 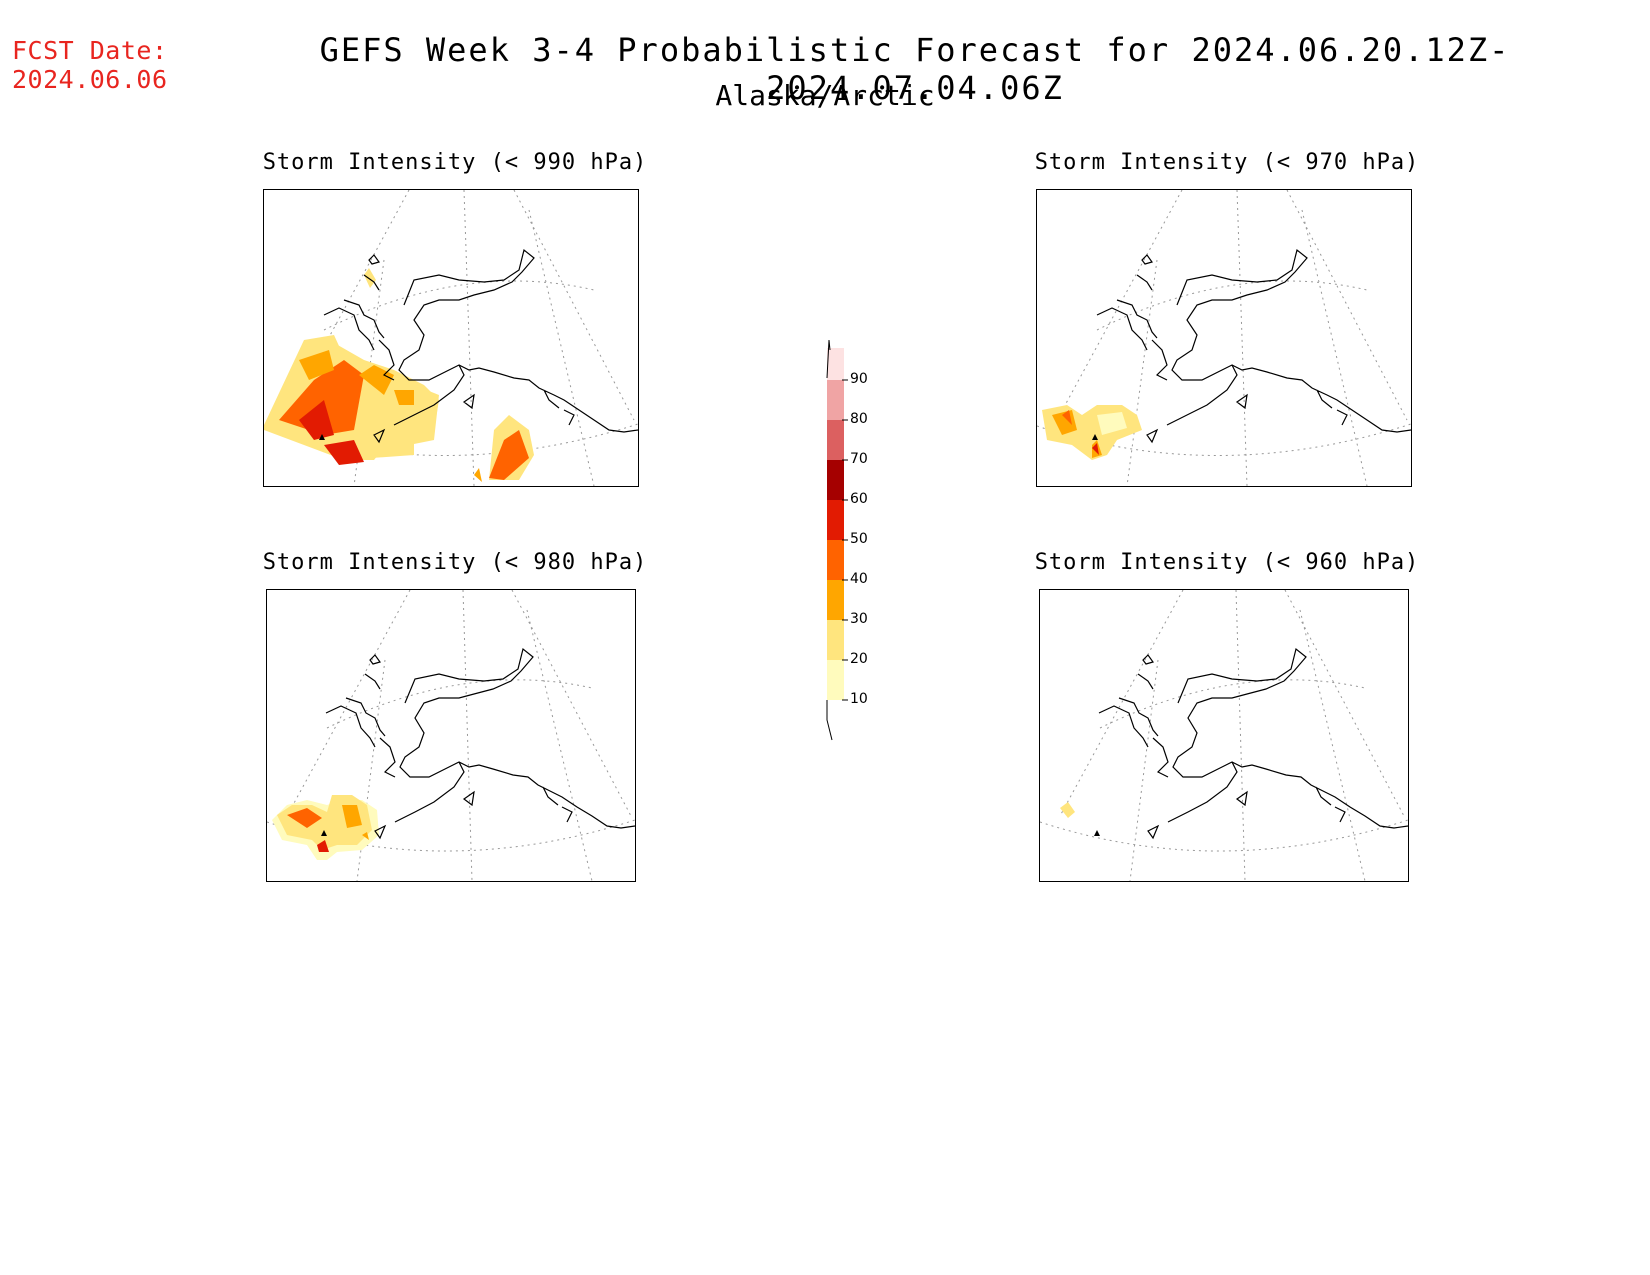 I want to click on panel-title-980: Storm Intensity (< 980 hPa), so click(x=455, y=562).